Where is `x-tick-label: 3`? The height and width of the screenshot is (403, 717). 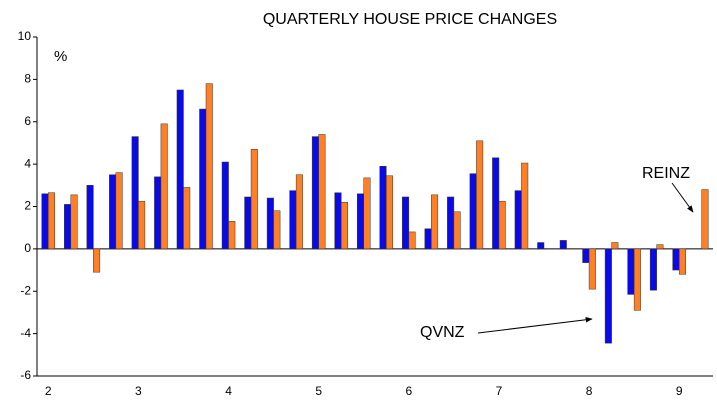 x-tick-label: 3 is located at coordinates (138, 391).